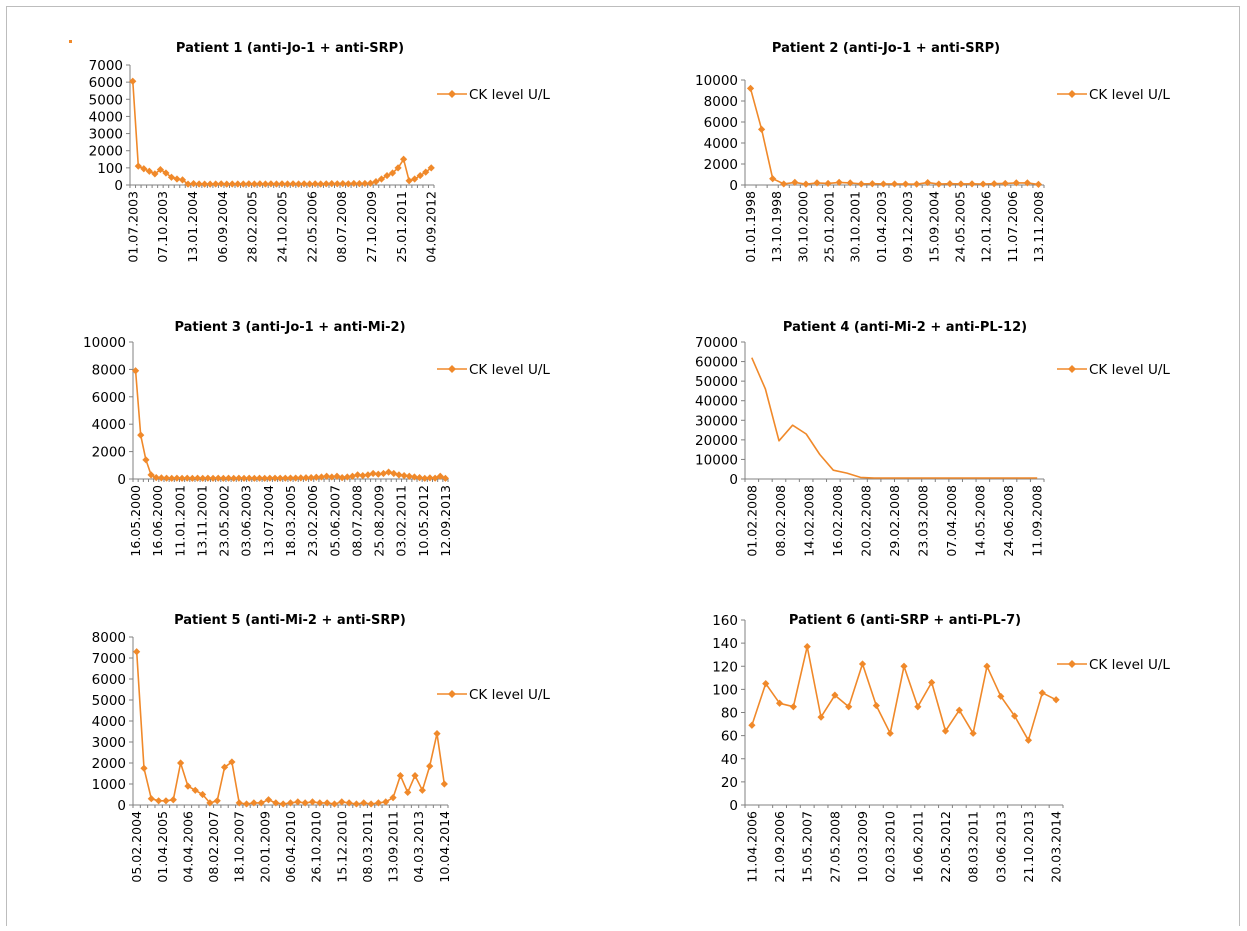 This screenshot has width=1247, height=931. Describe the element at coordinates (334, 521) in the screenshot. I see `x-tick-label: 05.06.2007` at that location.